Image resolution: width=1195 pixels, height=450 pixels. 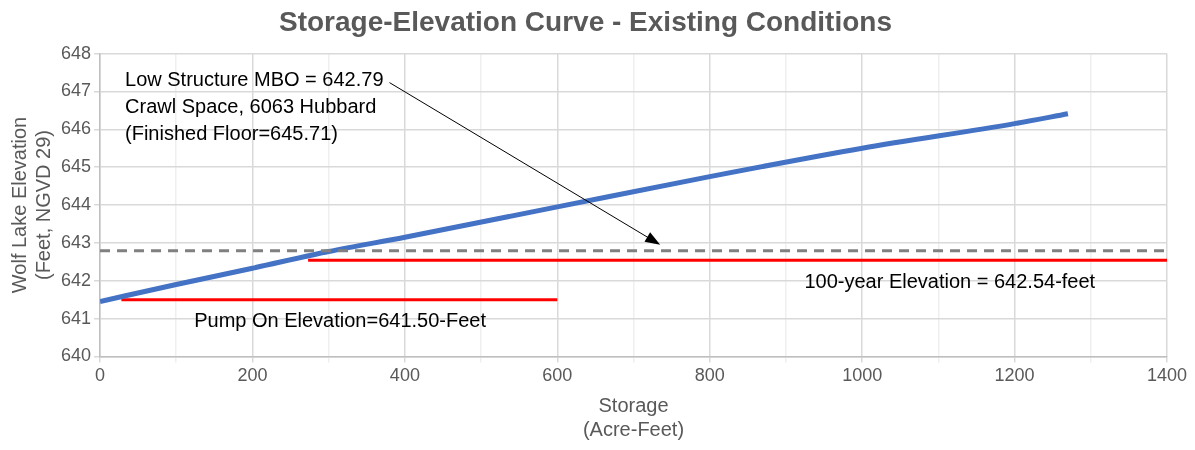 What do you see at coordinates (76, 241) in the screenshot?
I see `y-tick-label: 643` at bounding box center [76, 241].